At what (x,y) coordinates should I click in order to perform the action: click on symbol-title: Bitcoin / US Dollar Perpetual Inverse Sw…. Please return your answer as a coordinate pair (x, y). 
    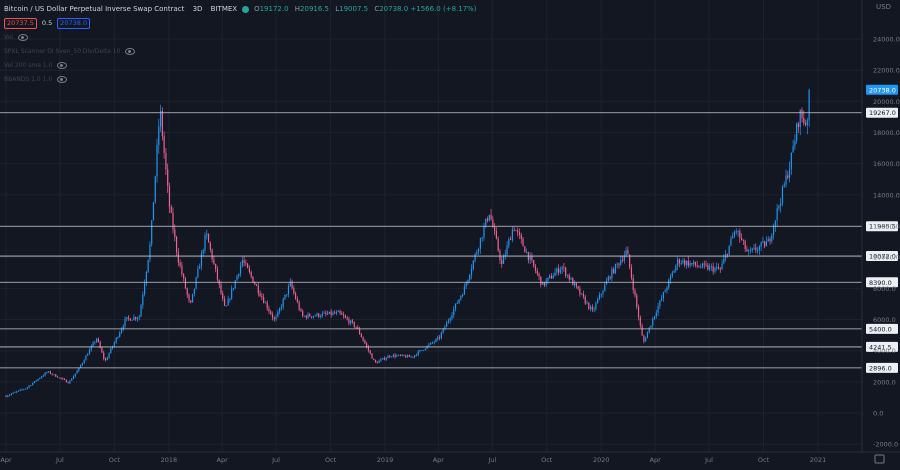
    Looking at the image, I should click on (120, 9).